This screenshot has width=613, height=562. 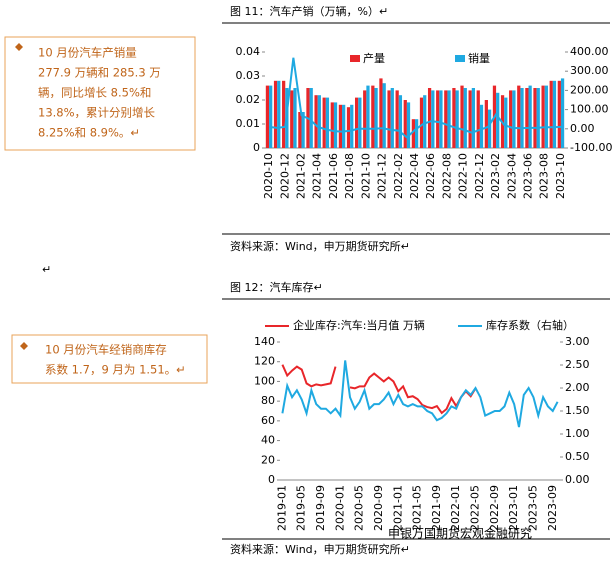 What do you see at coordinates (276, 287) in the screenshot?
I see `figure-title: 图 12：汽车库存↵` at bounding box center [276, 287].